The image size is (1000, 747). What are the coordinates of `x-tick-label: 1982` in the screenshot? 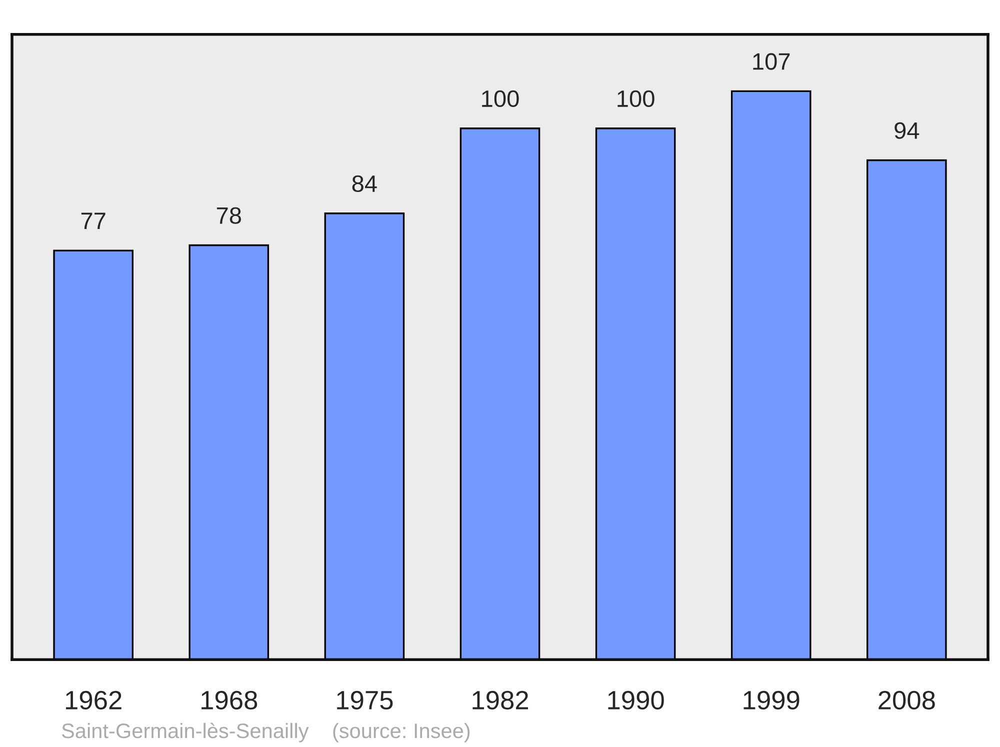 It's located at (500, 700).